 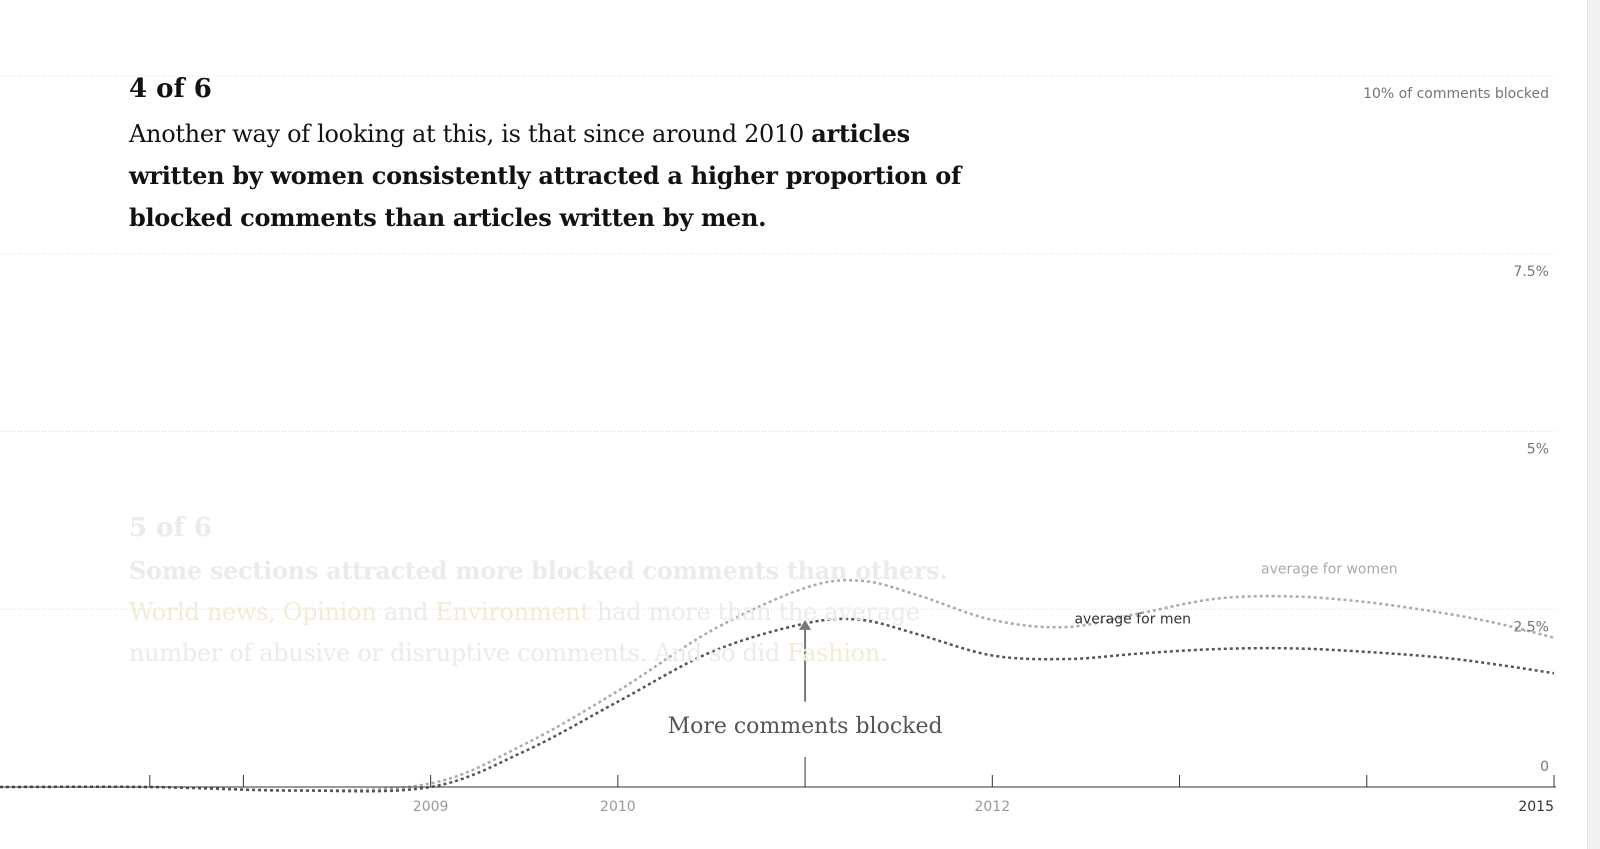 I want to click on annotation-arrowhead, so click(x=805, y=624).